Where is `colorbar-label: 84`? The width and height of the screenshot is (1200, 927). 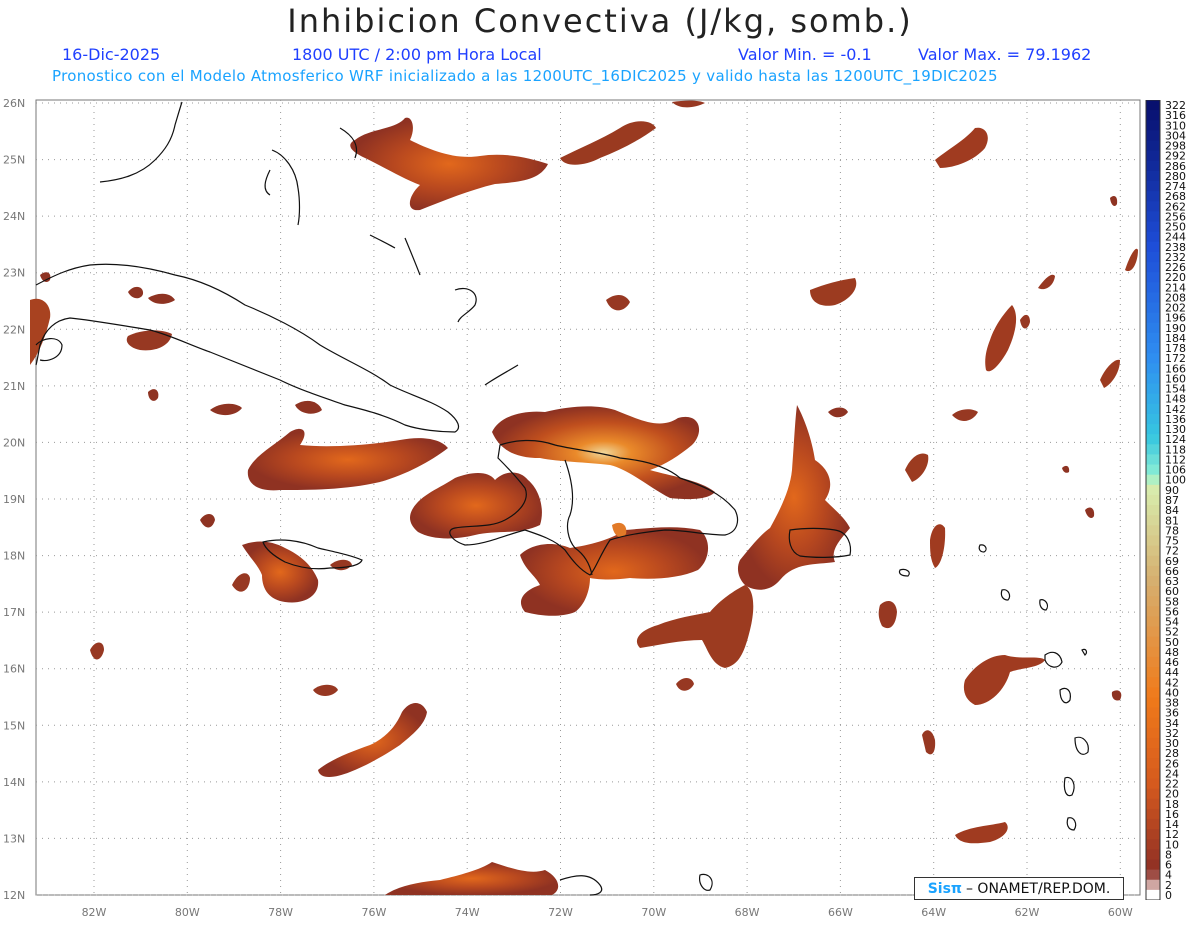
colorbar-label: 84 is located at coordinates (1172, 510).